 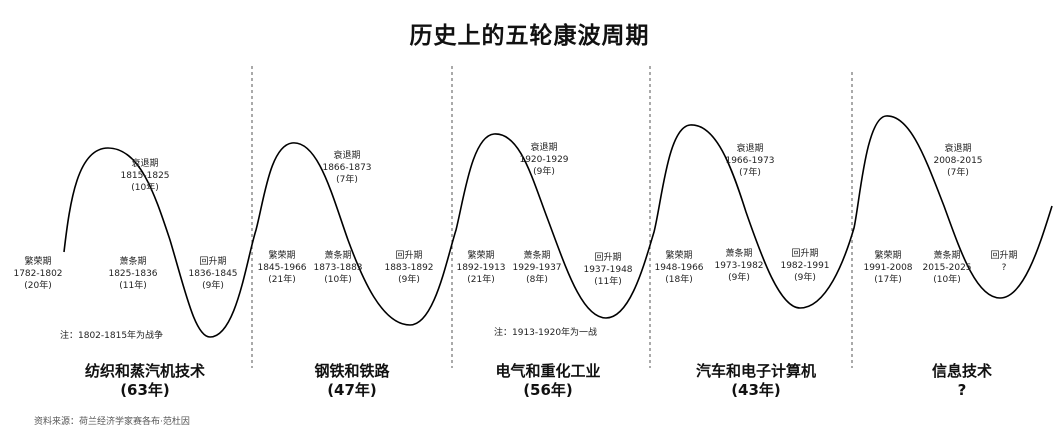 What do you see at coordinates (481, 268) in the screenshot?
I see `phase-label-prosperity: 繁荣期 1892-1913 (21年)` at bounding box center [481, 268].